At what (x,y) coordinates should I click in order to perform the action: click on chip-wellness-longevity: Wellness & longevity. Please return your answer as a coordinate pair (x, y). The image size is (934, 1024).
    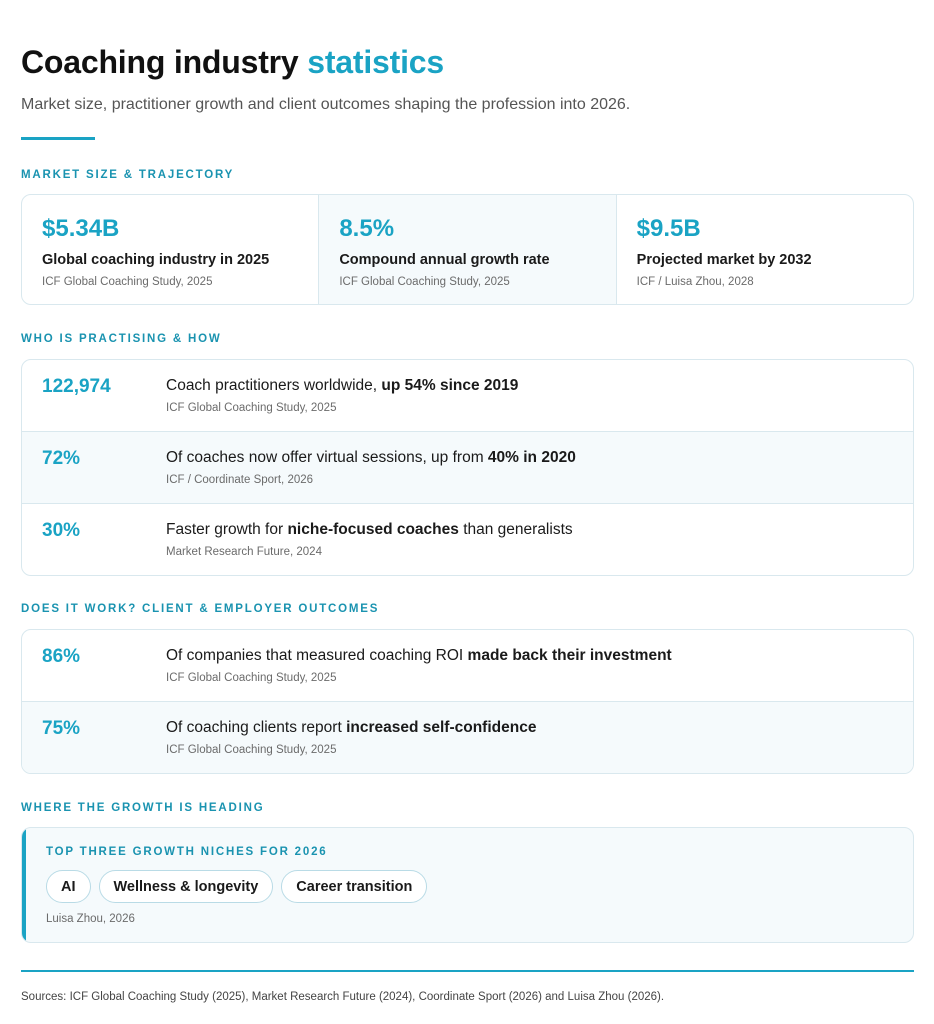
    Looking at the image, I should click on (186, 886).